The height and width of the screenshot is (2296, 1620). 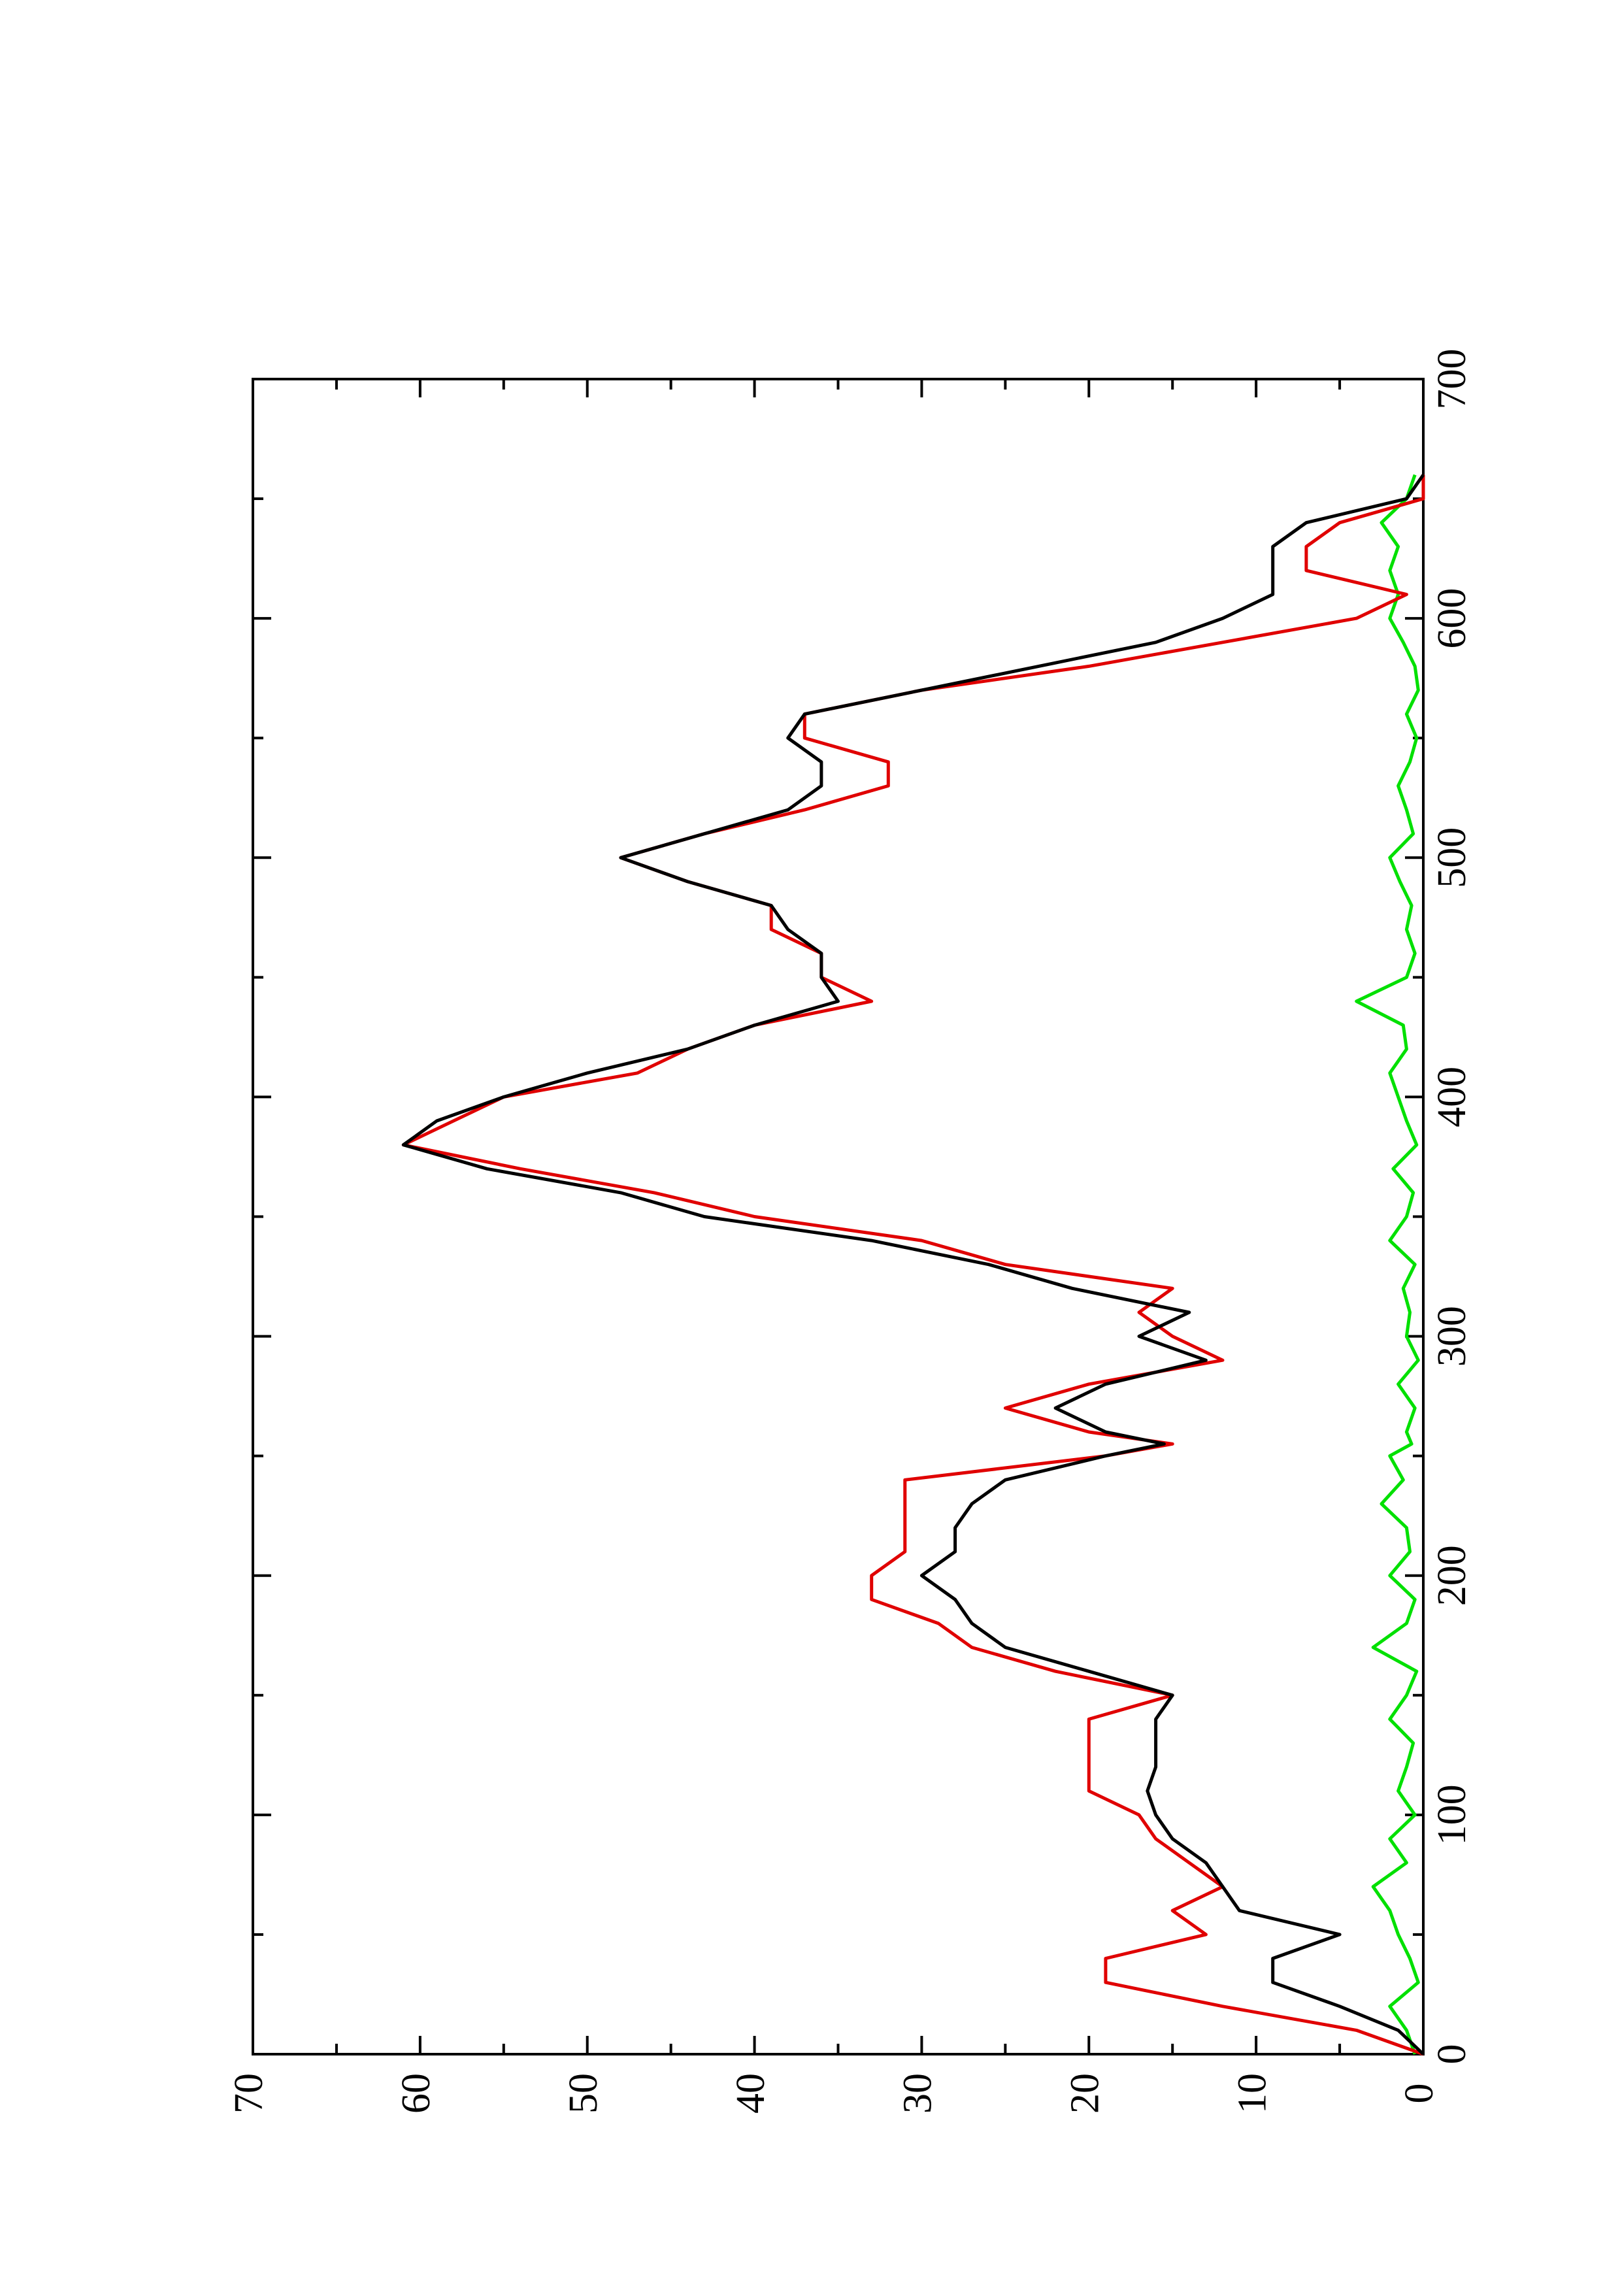 I want to click on x-tick-label: 300, so click(x=1452, y=1336).